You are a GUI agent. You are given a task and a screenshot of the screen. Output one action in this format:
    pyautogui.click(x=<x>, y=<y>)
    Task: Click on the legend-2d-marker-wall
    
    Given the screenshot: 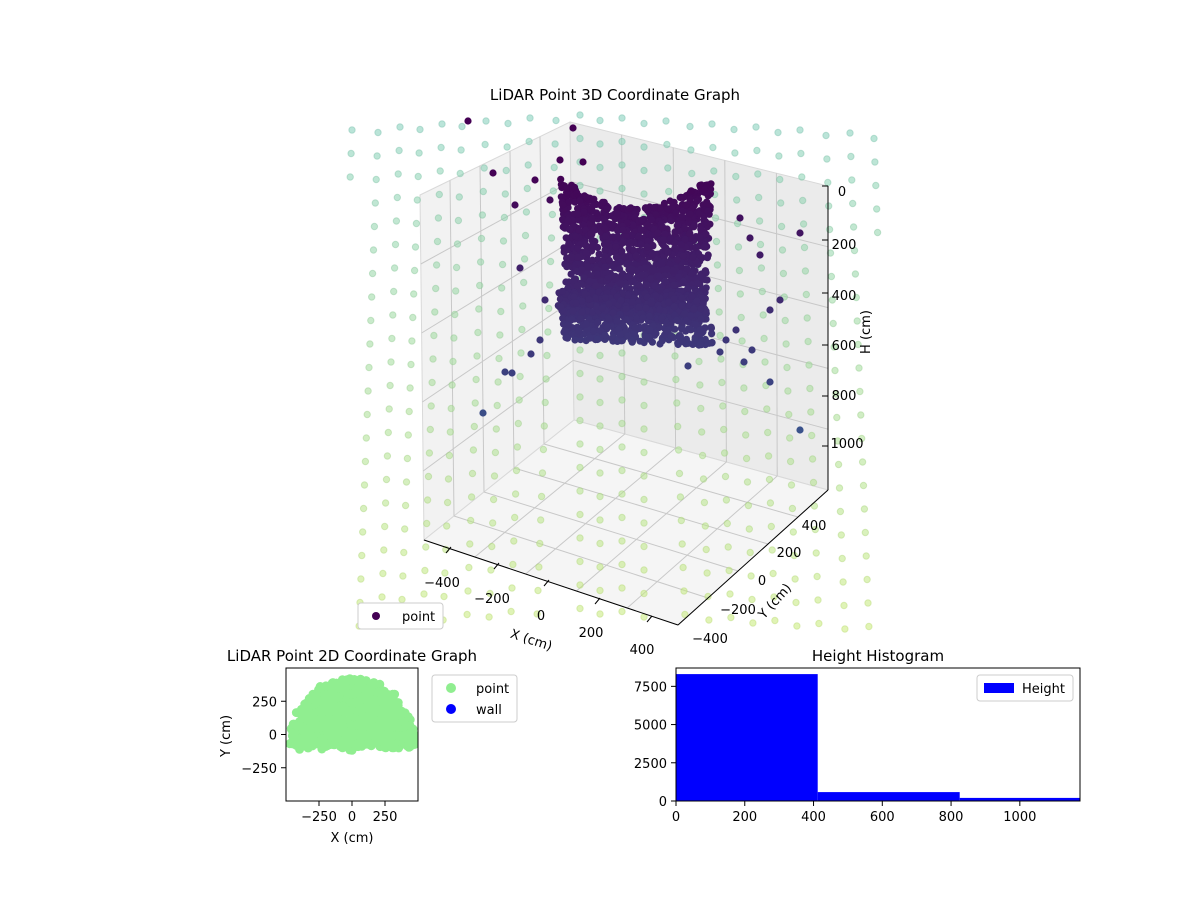 What is the action you would take?
    pyautogui.click(x=451, y=709)
    